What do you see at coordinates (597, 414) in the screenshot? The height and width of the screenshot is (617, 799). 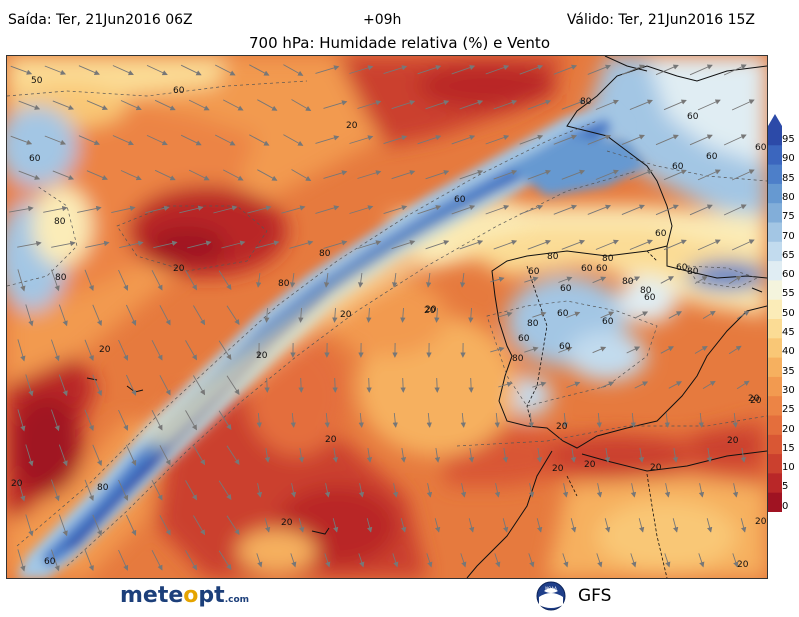 I see `country-borders` at bounding box center [597, 414].